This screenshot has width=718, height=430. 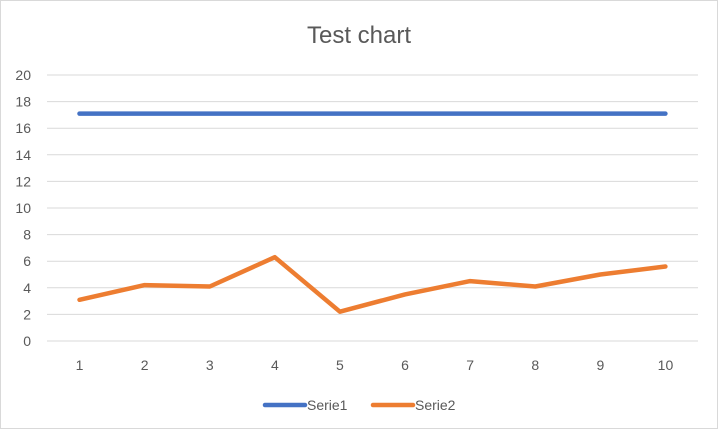 What do you see at coordinates (27, 235) in the screenshot?
I see `y-tick-label: 8` at bounding box center [27, 235].